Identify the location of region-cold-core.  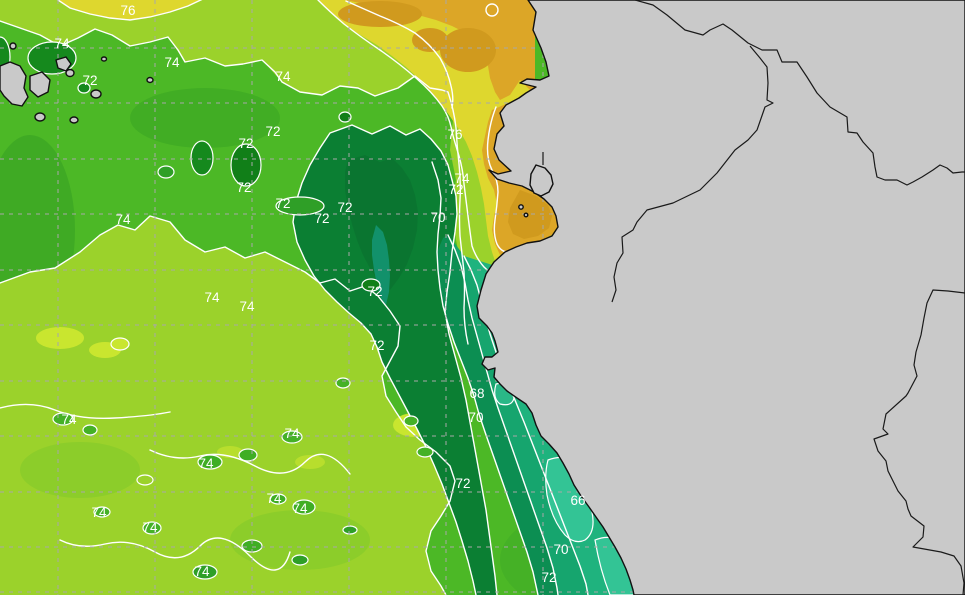
(381, 222).